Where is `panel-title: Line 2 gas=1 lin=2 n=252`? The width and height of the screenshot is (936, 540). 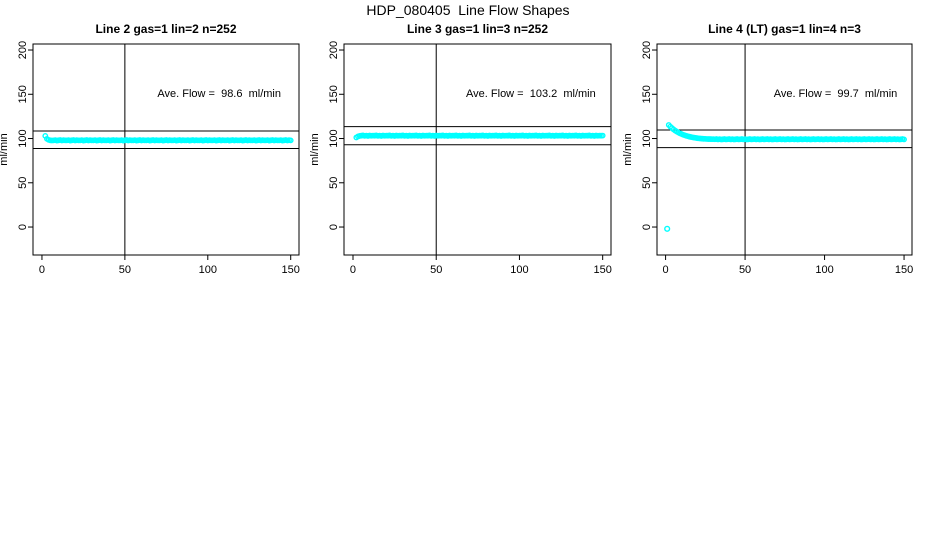
panel-title: Line 2 gas=1 lin=2 n=252 is located at coordinates (165, 29).